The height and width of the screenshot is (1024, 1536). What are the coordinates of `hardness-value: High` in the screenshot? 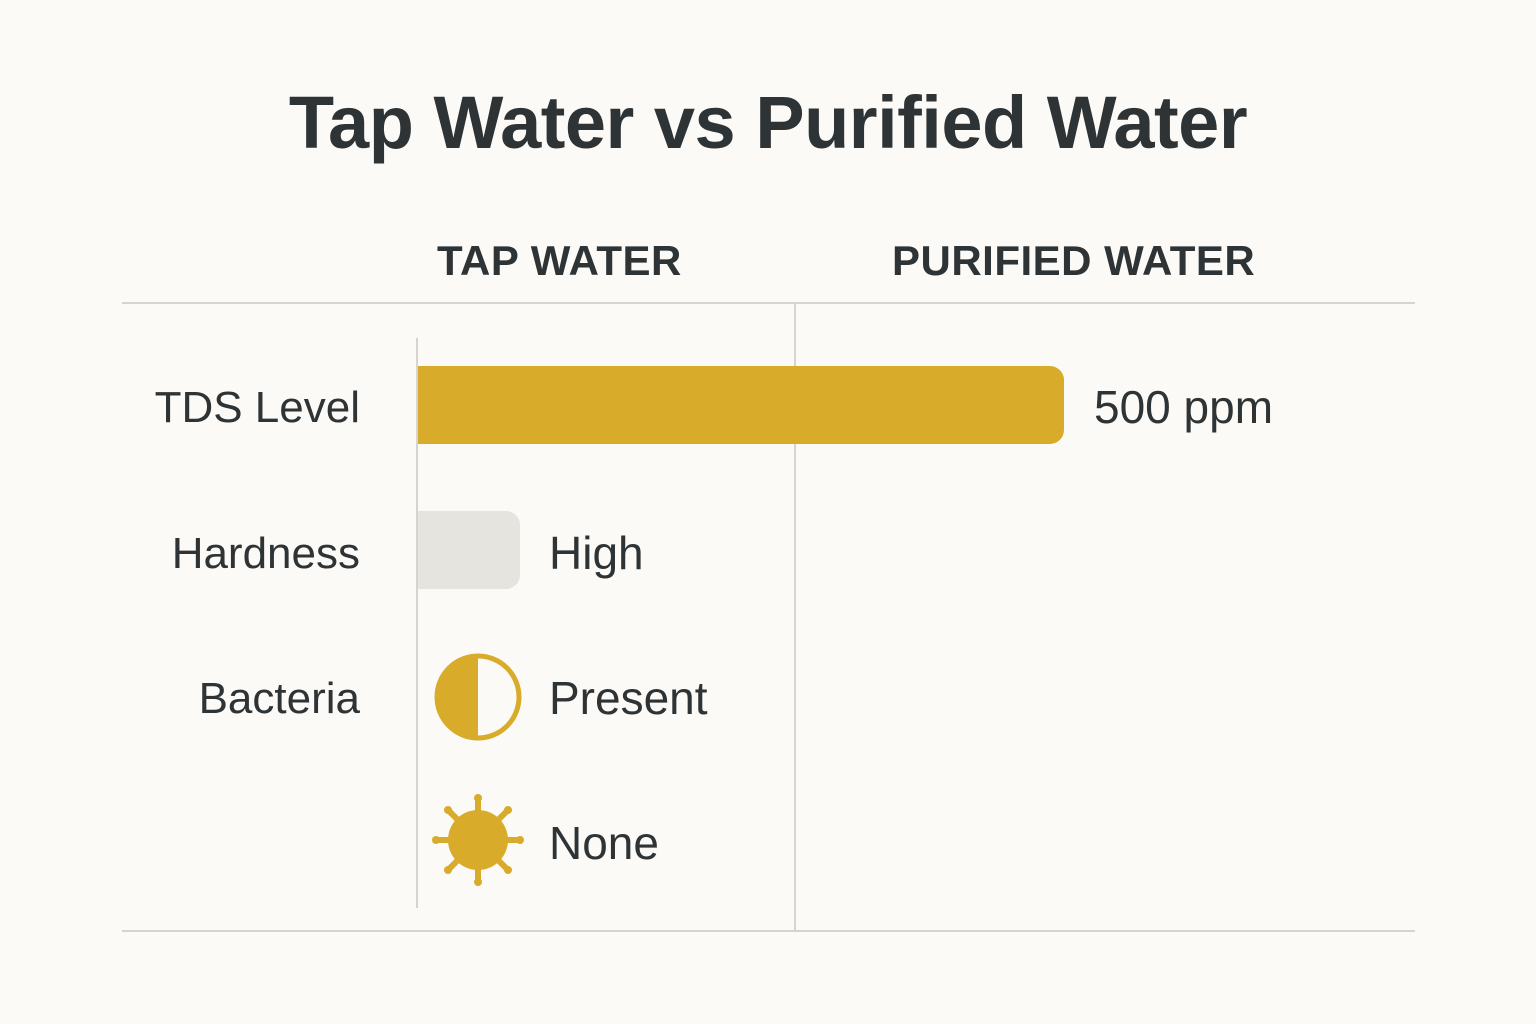 It's located at (596, 553).